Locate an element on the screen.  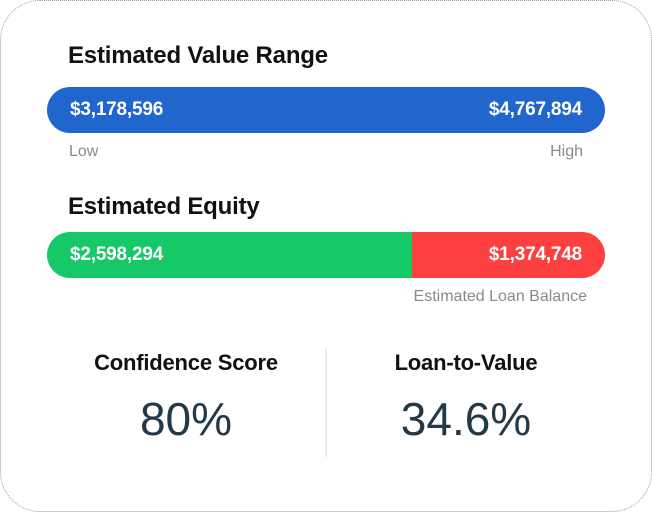
loan-to-value-stat: Loan-to-Value 34.6% is located at coordinates (466, 403).